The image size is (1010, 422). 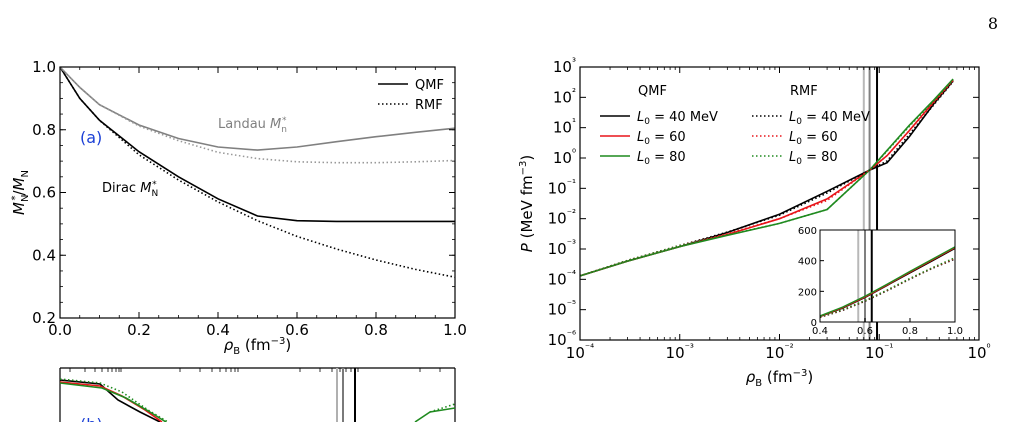 What do you see at coordinates (779, 352) in the screenshot?
I see `x-tick-label: 10⁻²` at bounding box center [779, 352].